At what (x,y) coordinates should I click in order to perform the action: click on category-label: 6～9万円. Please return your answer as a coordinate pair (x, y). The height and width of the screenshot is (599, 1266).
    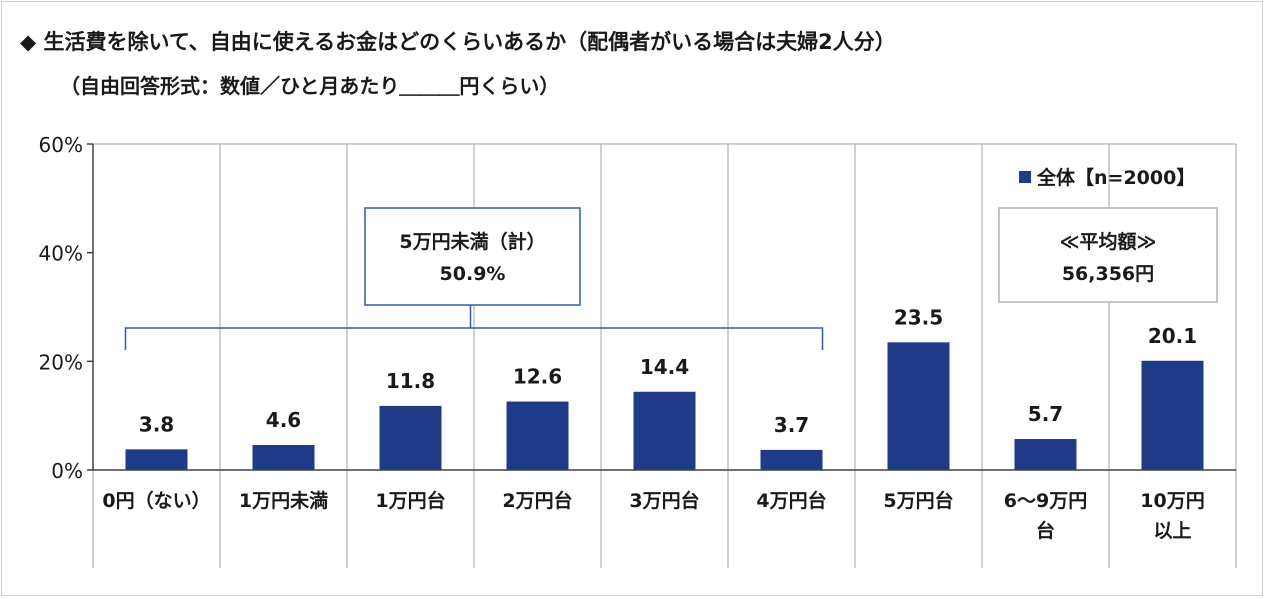
    Looking at the image, I should click on (1045, 501).